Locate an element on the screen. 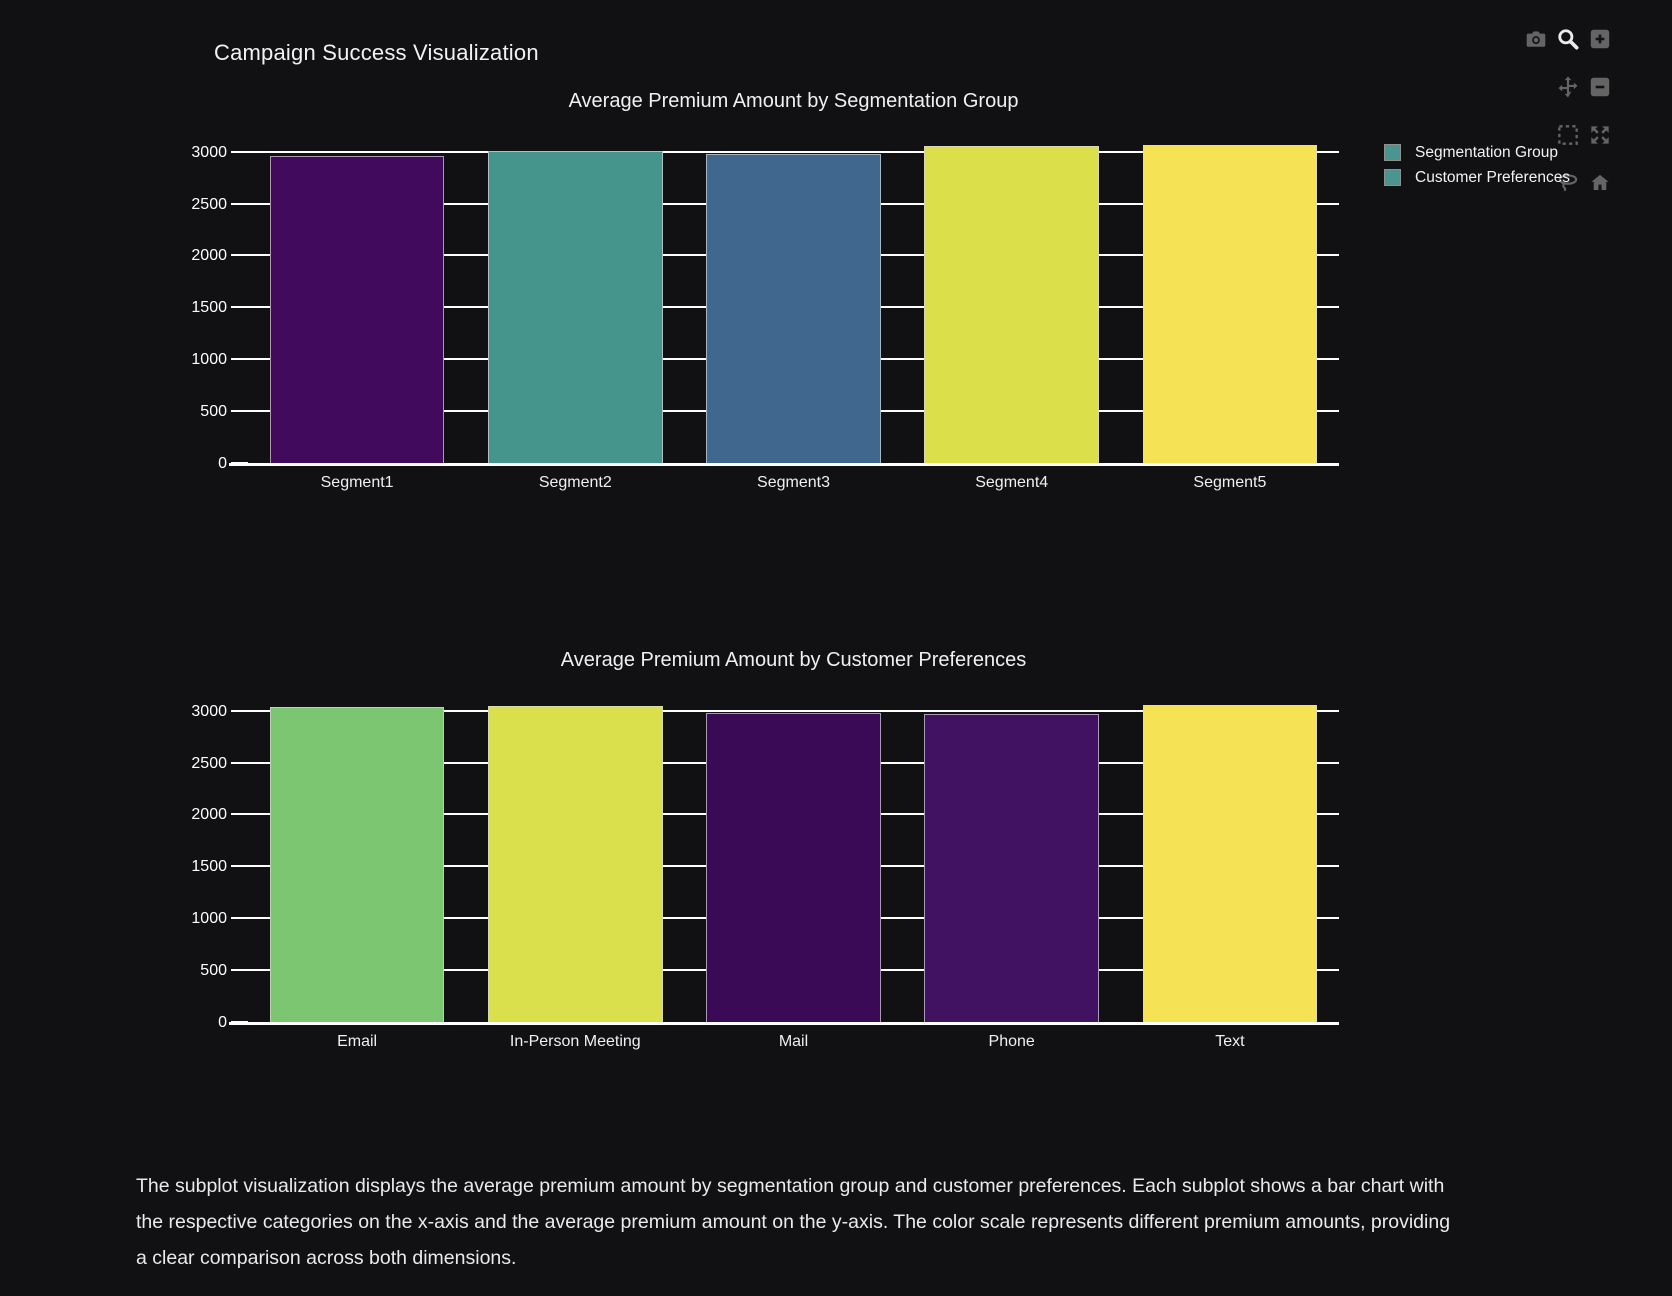 The height and width of the screenshot is (1296, 1672). bar-segment4 is located at coordinates (1011, 305).